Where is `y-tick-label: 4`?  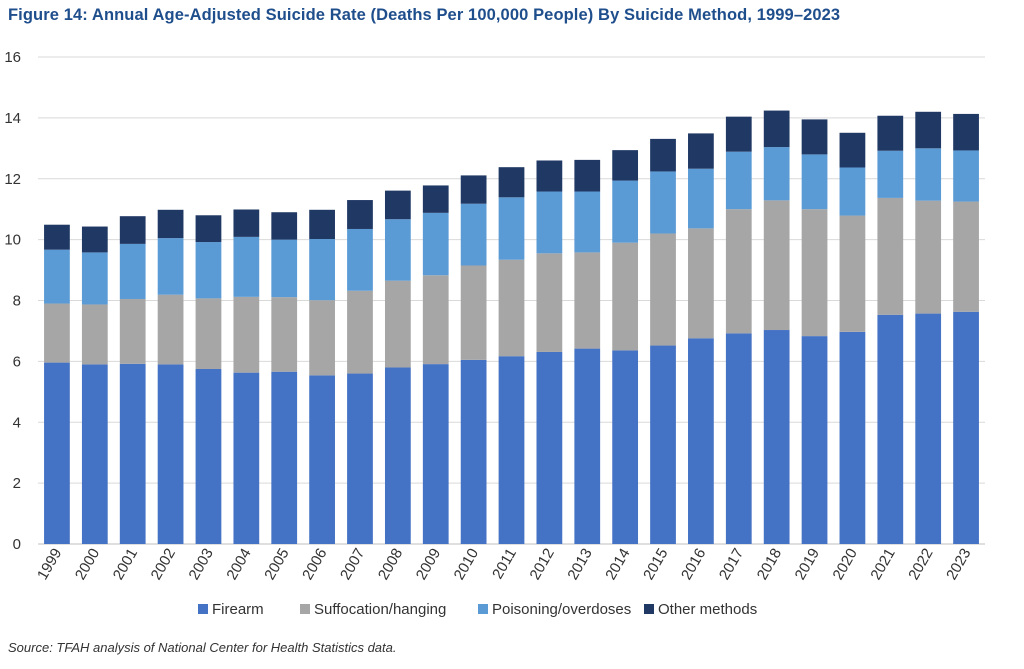
y-tick-label: 4 is located at coordinates (17, 422).